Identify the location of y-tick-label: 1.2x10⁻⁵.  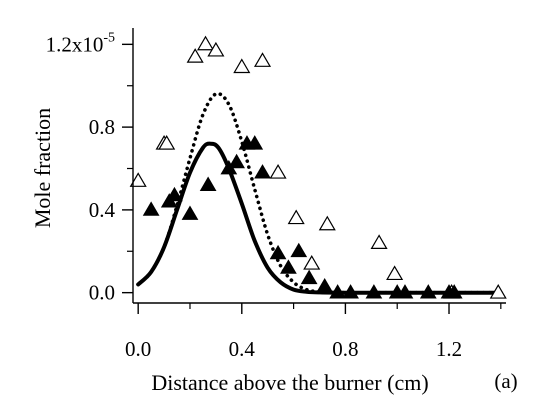
(80, 43).